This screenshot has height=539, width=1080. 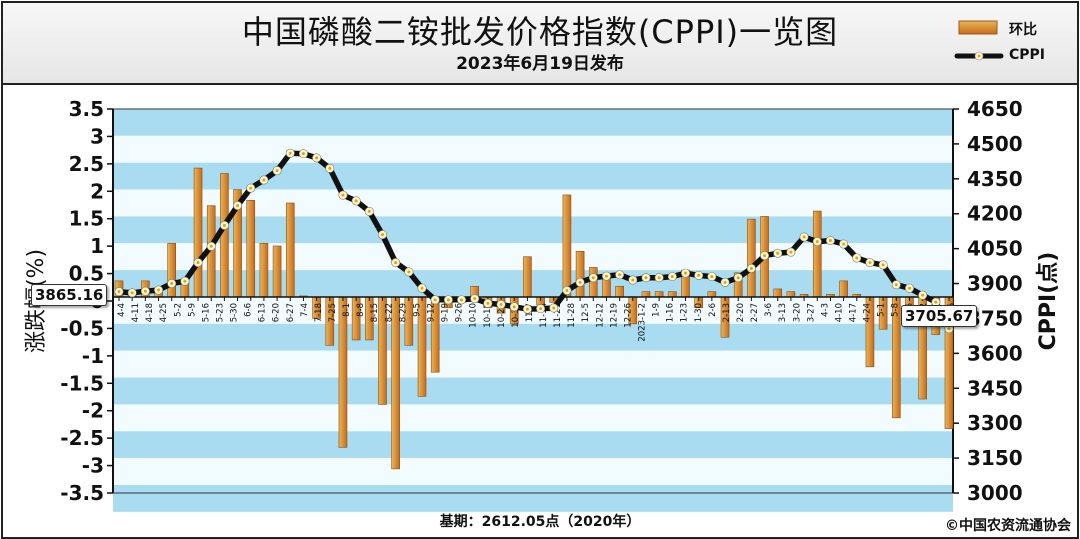 What do you see at coordinates (868, 312) in the screenshot?
I see `x-axis-tick-label: 4-24` at bounding box center [868, 312].